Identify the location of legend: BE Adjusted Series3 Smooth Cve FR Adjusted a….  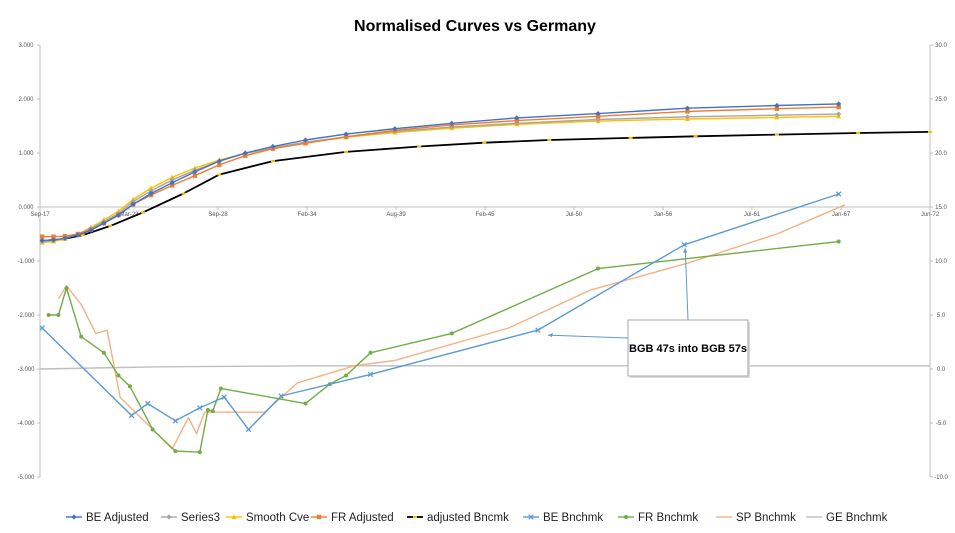
(477, 518).